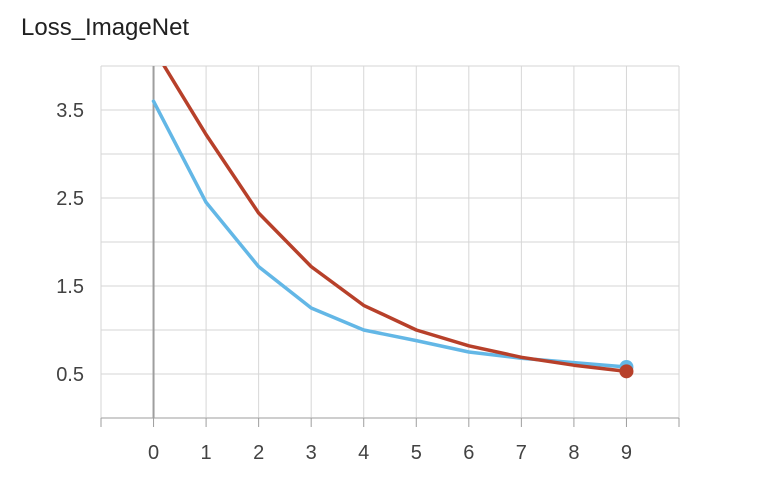 This screenshot has height=478, width=768. I want to click on y-tick-label: 0.5, so click(70, 375).